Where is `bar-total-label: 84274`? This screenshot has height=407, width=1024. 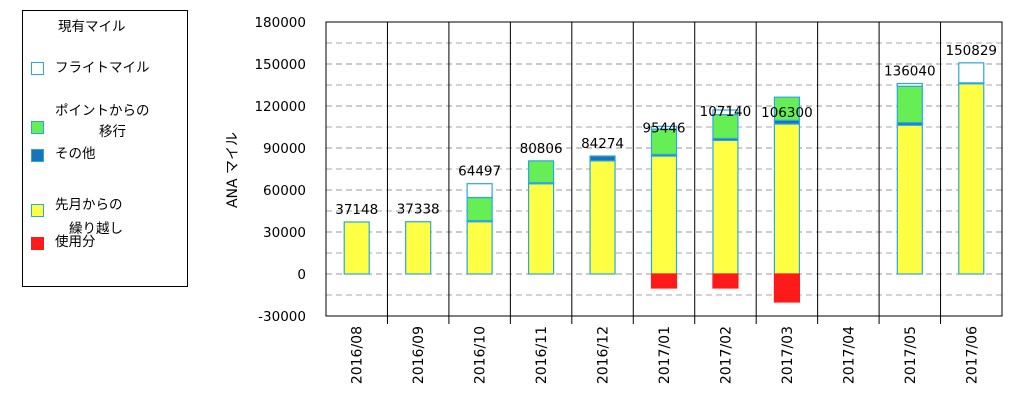 bar-total-label: 84274 is located at coordinates (602, 144).